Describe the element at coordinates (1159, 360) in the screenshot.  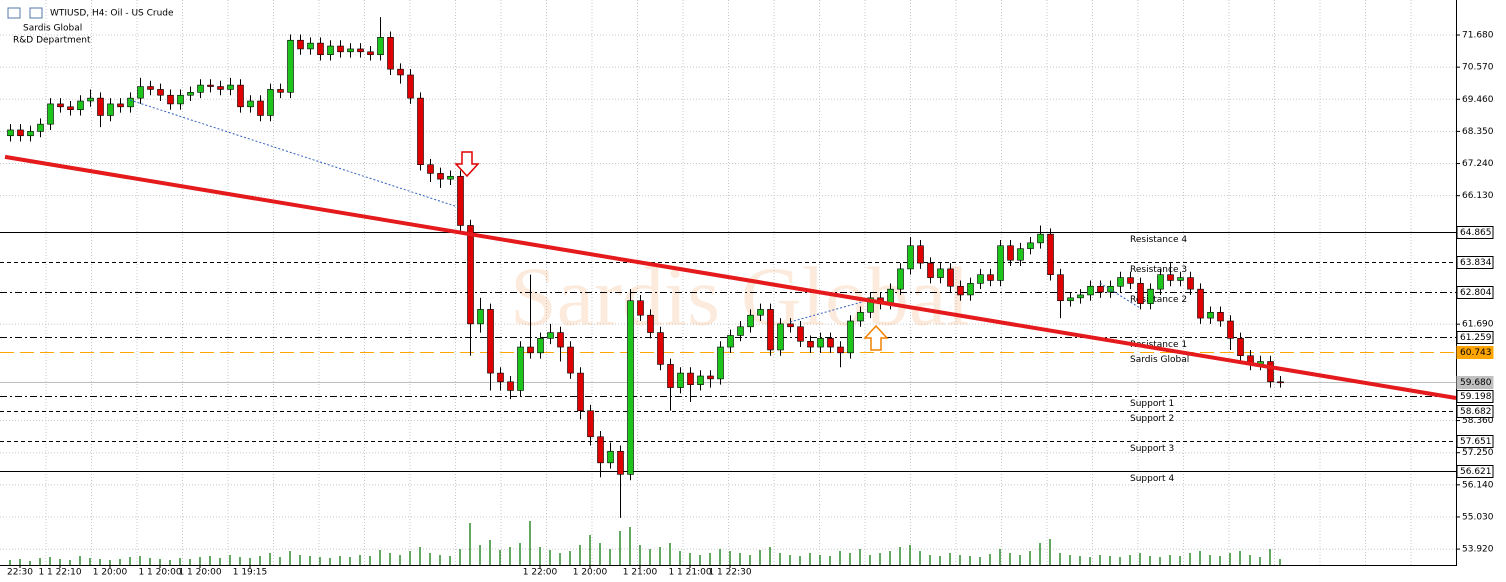
I see `level-name: Sardis Global` at that location.